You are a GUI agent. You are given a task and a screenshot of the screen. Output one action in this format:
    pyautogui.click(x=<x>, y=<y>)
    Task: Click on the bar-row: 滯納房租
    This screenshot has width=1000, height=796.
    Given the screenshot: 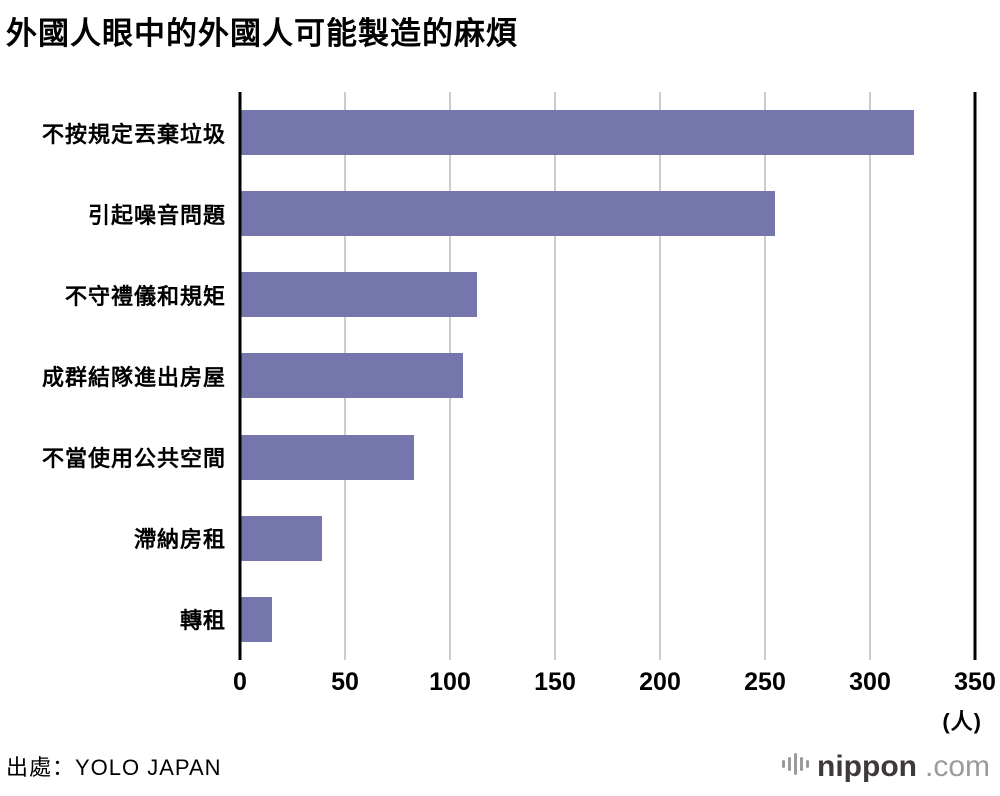 What is the action you would take?
    pyautogui.click(x=554, y=538)
    